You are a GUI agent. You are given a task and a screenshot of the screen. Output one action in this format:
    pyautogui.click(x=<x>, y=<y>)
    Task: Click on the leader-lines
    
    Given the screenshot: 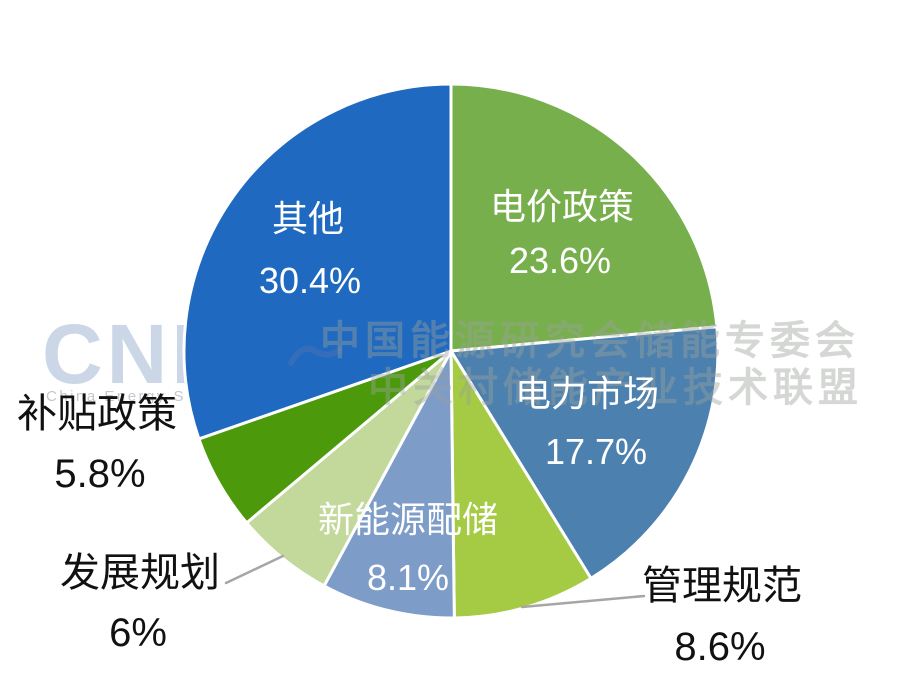 What is the action you would take?
    pyautogui.click(x=435, y=581)
    